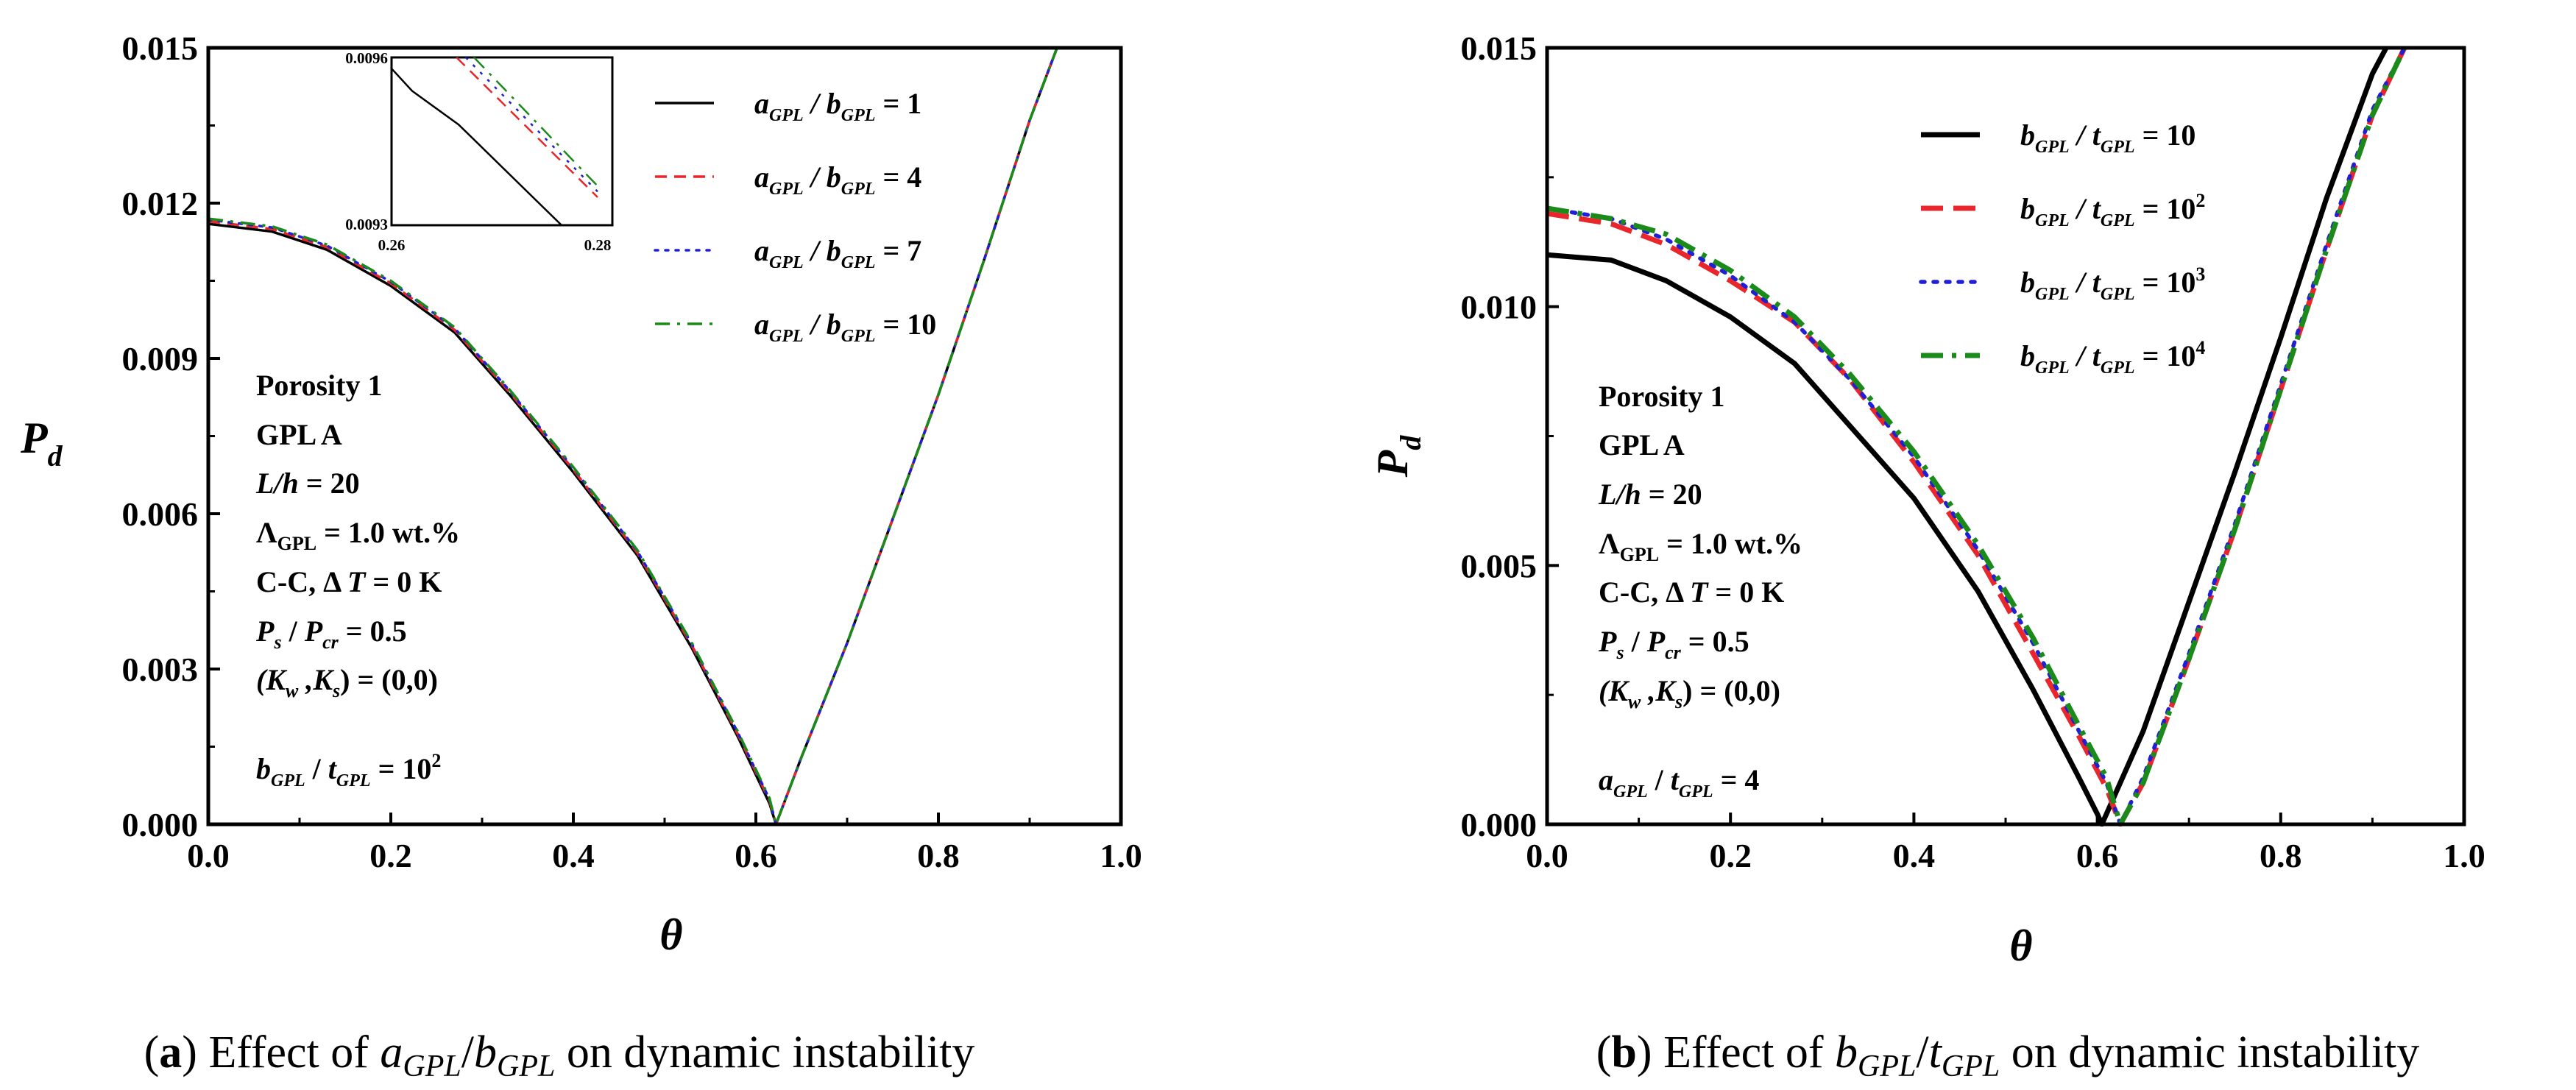 This screenshot has height=1090, width=2576. Describe the element at coordinates (1499, 565) in the screenshot. I see `y-tick-label: 0.005` at that location.